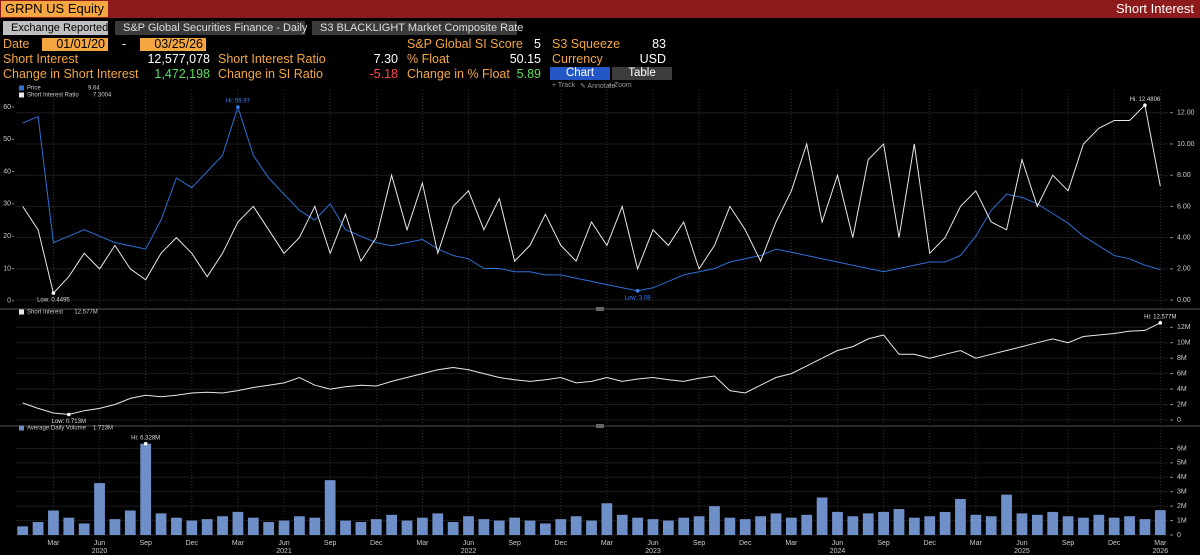 The image size is (1200, 555). What do you see at coordinates (7, 139) in the screenshot?
I see `y-tick-label: 50` at bounding box center [7, 139].